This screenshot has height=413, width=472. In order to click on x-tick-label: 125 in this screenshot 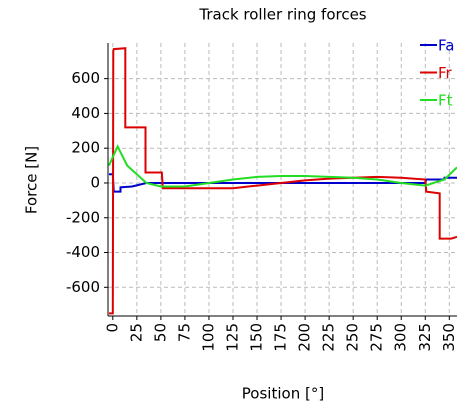, I will do `click(232, 337)`.